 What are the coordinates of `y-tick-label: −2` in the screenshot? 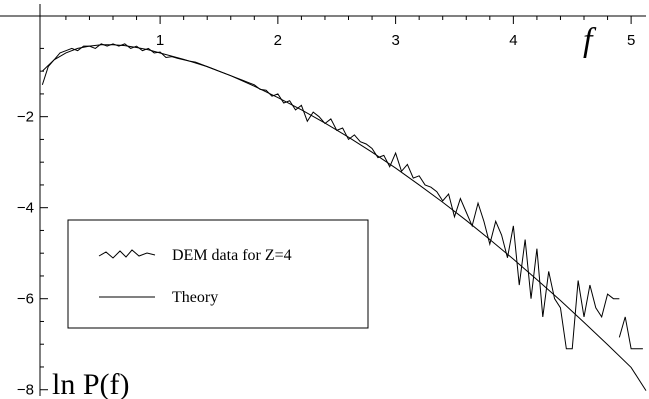 It's located at (25, 117).